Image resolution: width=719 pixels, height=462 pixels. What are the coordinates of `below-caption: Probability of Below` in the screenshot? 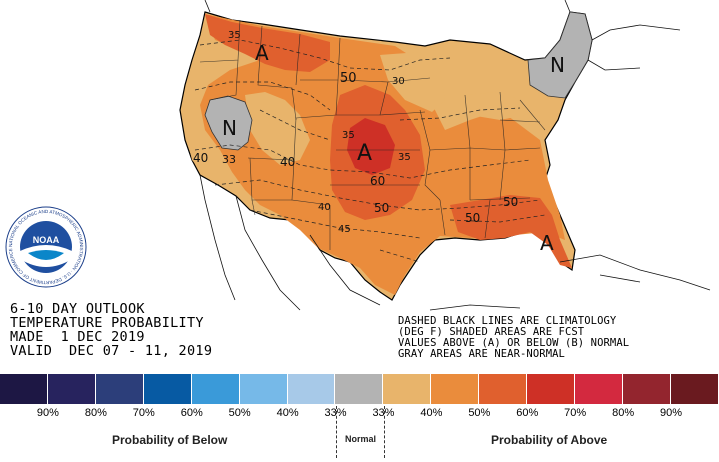 It's located at (170, 440).